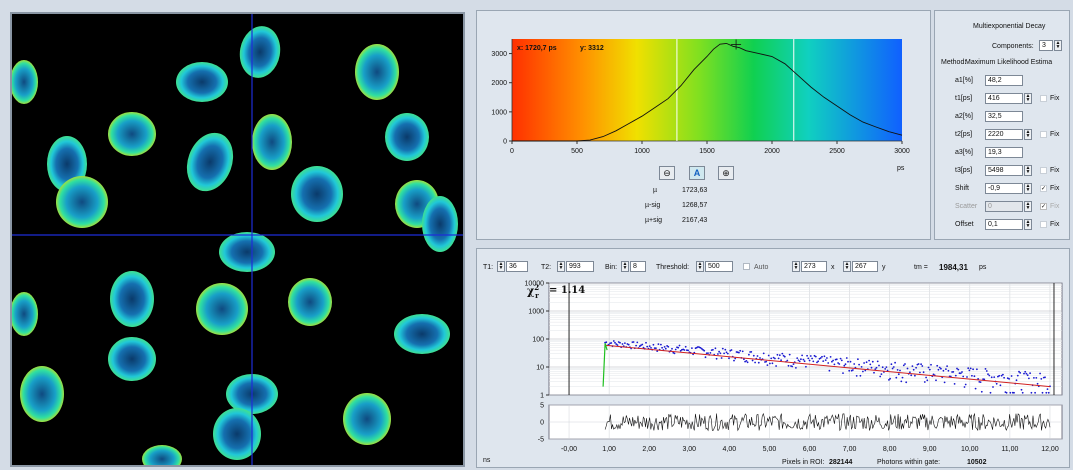 The height and width of the screenshot is (470, 1073). I want to click on decay-y-tick-label: 1000, so click(536, 312).